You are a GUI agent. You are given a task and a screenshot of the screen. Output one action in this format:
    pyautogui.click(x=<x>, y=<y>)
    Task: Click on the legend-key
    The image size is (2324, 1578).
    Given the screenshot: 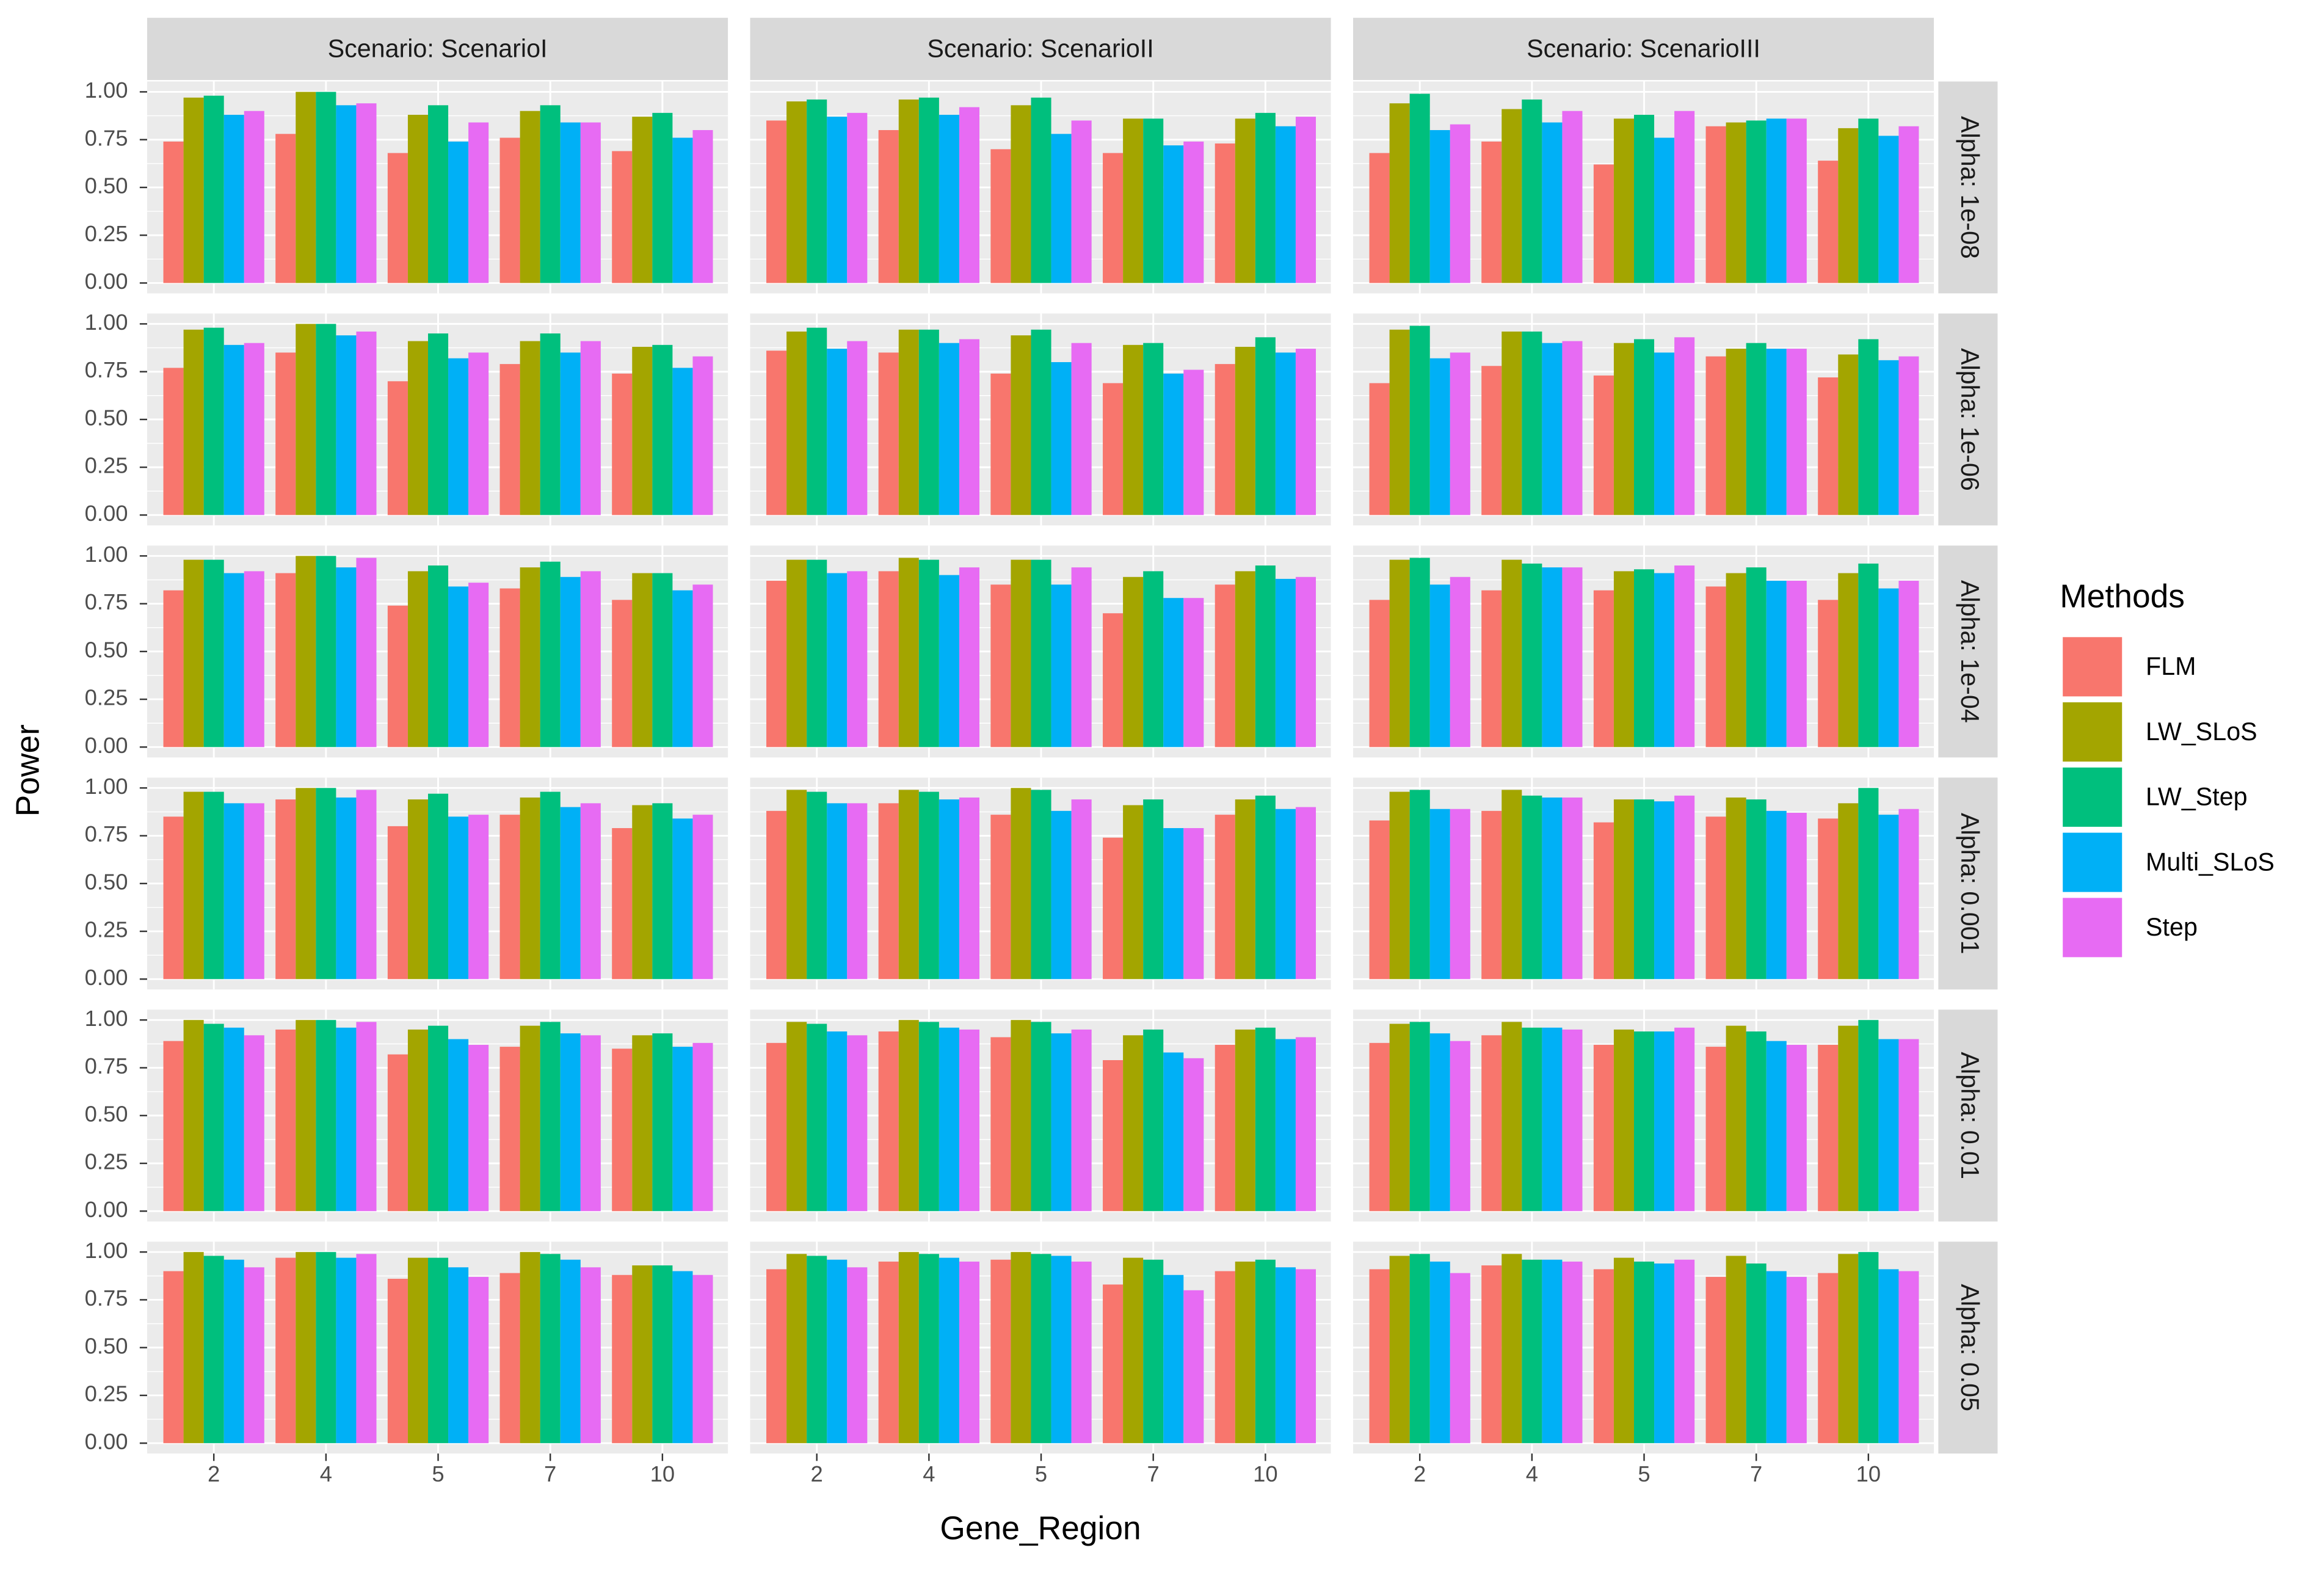 What is the action you would take?
    pyautogui.click(x=2092, y=797)
    